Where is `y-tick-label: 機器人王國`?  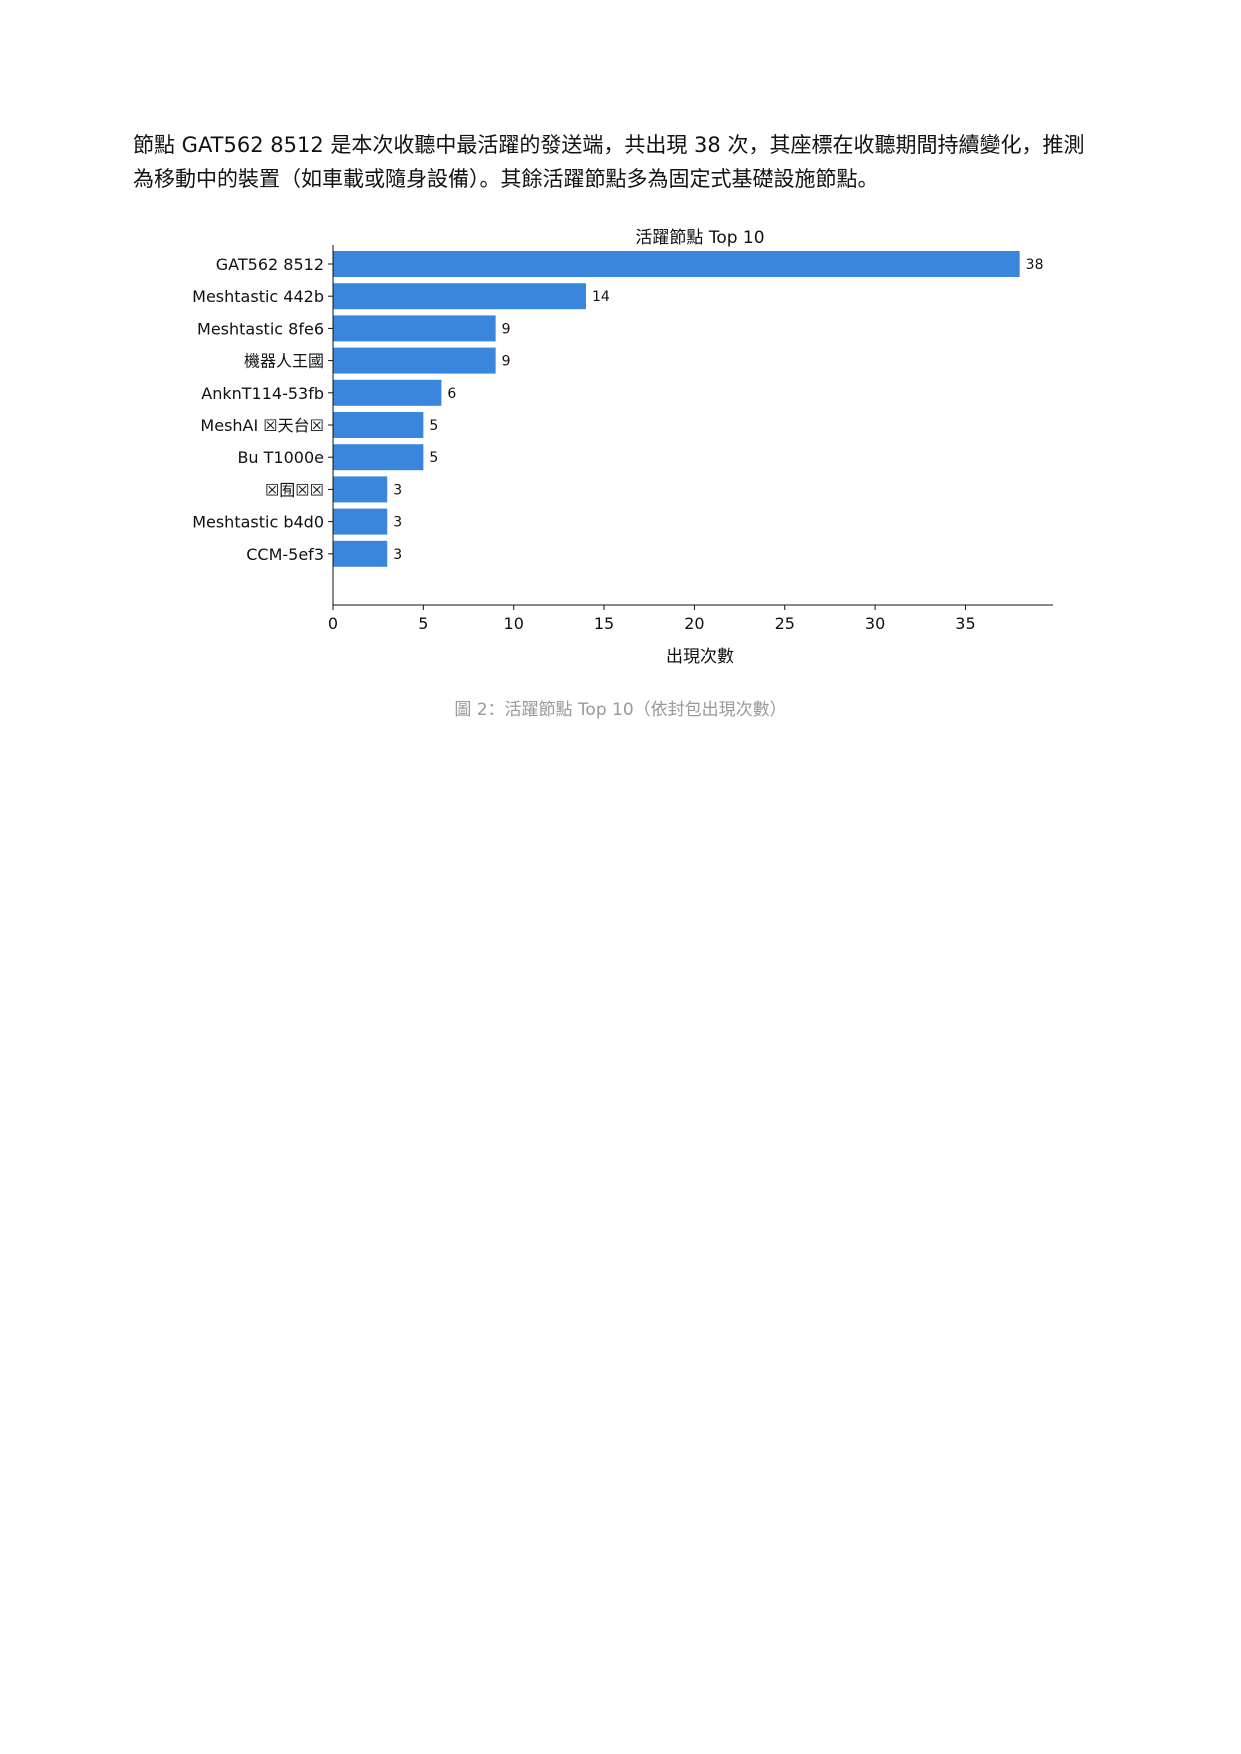
y-tick-label: 機器人王國 is located at coordinates (284, 361).